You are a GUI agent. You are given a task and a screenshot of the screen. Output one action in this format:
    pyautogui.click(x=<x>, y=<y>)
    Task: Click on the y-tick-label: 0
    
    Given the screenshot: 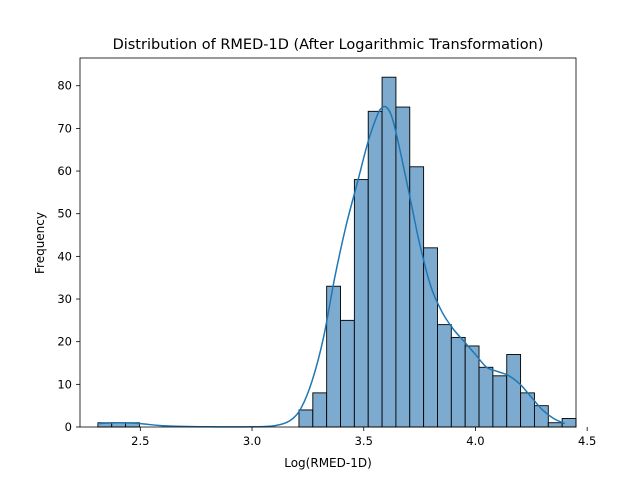 What is the action you would take?
    pyautogui.click(x=68, y=427)
    